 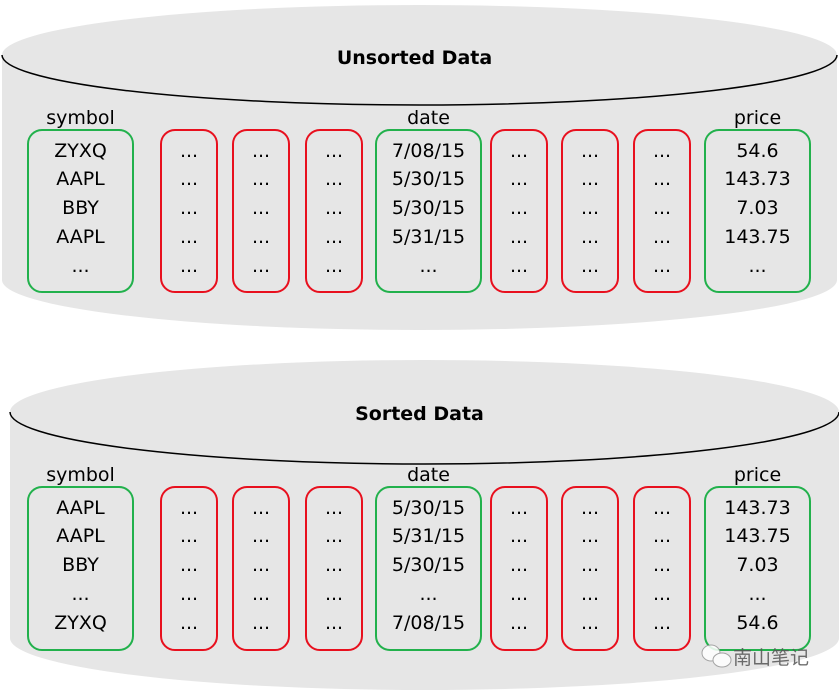 I want to click on column-header: date, so click(x=428, y=475).